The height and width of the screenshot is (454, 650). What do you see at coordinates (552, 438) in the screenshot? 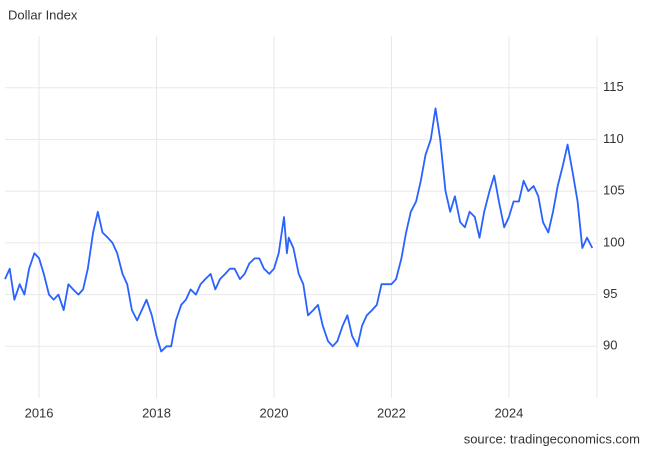
I see `source-note: source: tradingeconomics.com` at bounding box center [552, 438].